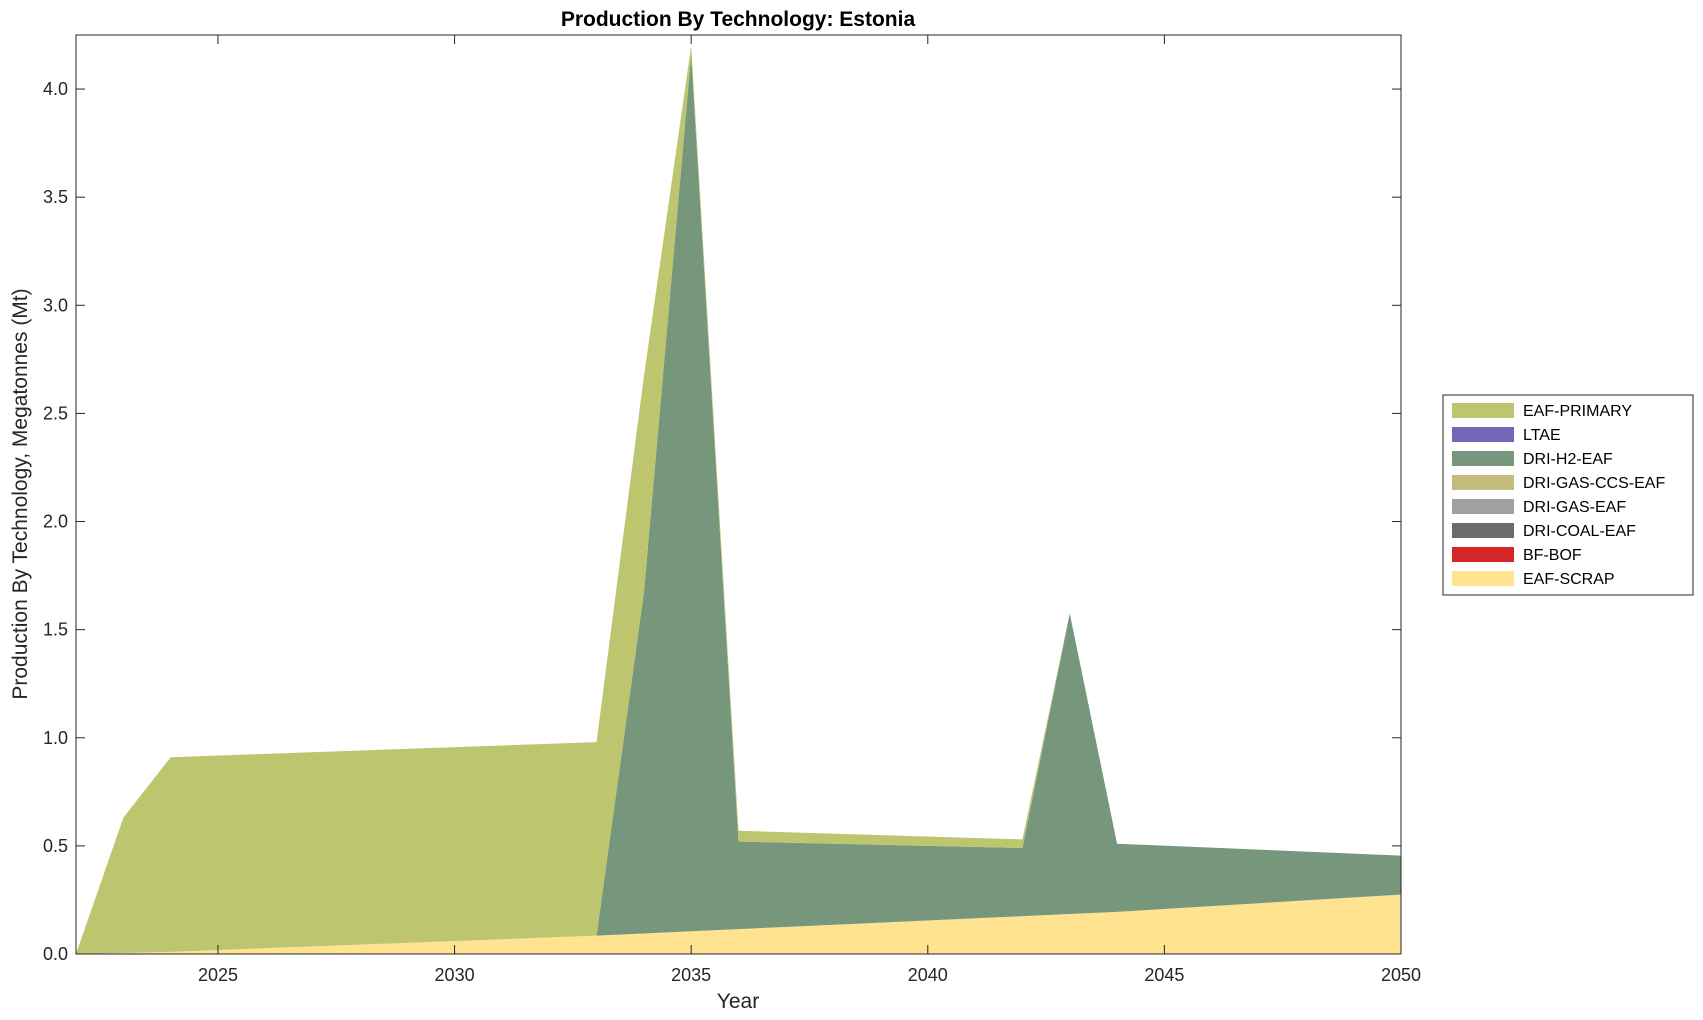 The width and height of the screenshot is (1703, 1020). I want to click on x-tick-label: 2025, so click(218, 975).